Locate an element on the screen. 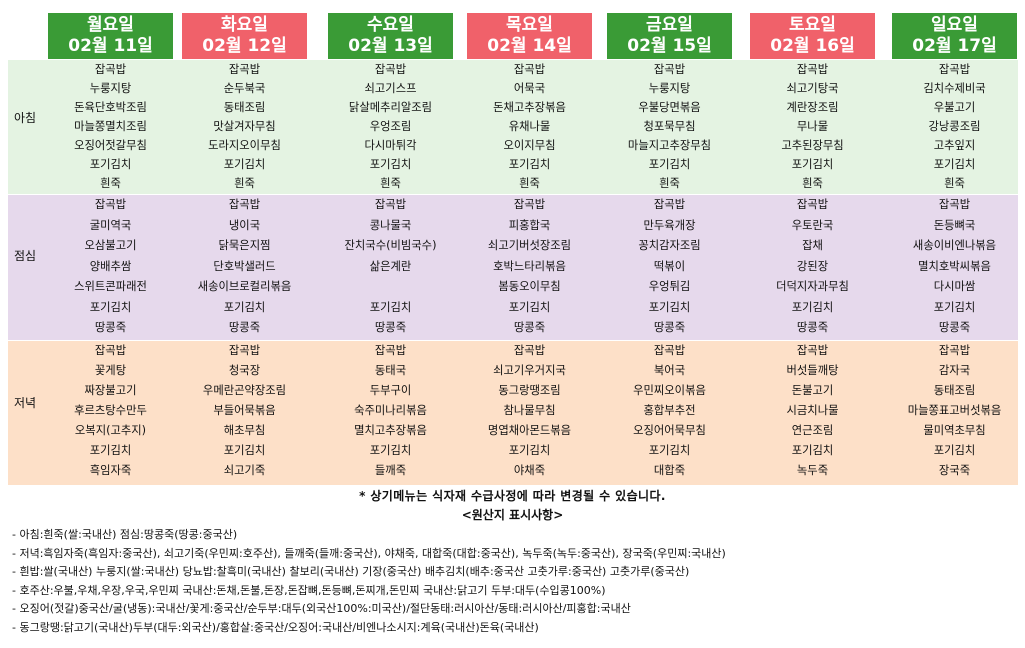 The height and width of the screenshot is (648, 1025). breakfast-cell: 잡곡밥 누룽지탕 우불당면볶음 청포묵무침 마늘지고추장무침 포기김치 흰죽 is located at coordinates (669, 126).